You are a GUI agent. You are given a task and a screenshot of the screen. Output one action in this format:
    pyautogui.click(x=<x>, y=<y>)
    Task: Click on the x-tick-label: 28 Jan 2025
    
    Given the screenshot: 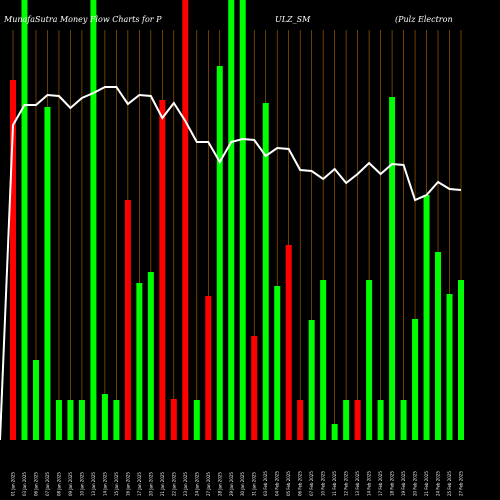 What is the action you would take?
    pyautogui.click(x=219, y=484)
    